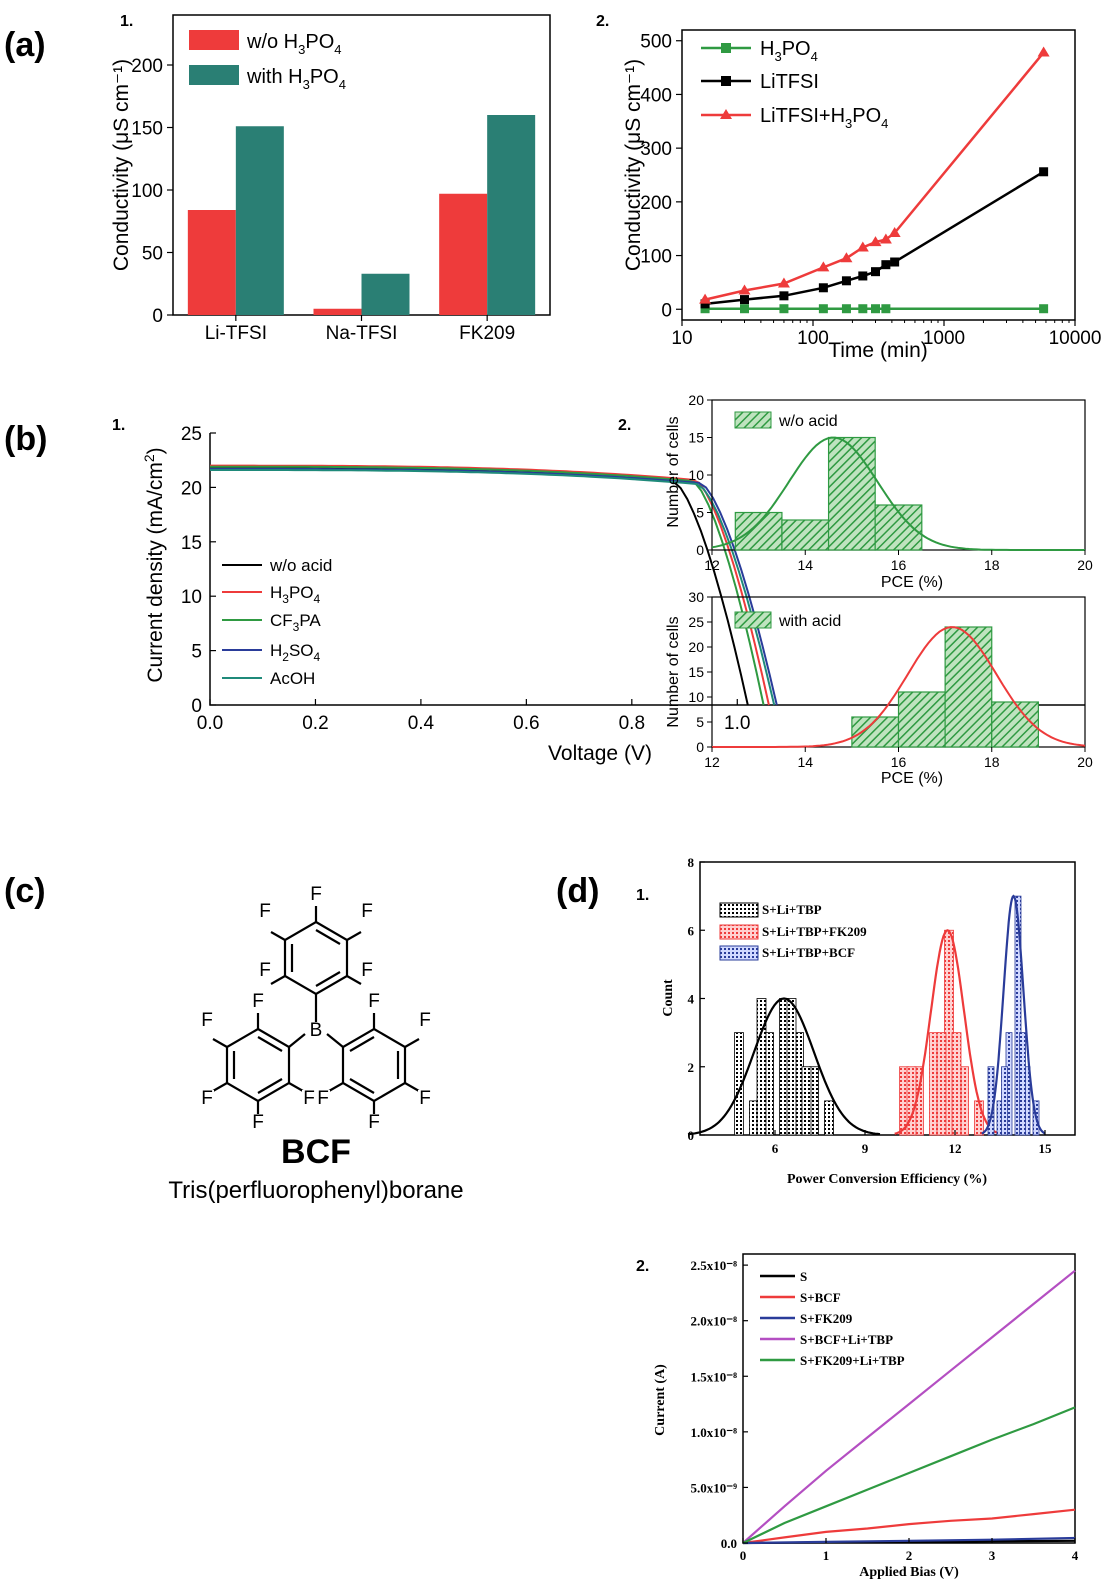 This screenshot has width=1102, height=1579. Describe the element at coordinates (898, 493) in the screenshot. I see `b2t-fit-curve` at that location.